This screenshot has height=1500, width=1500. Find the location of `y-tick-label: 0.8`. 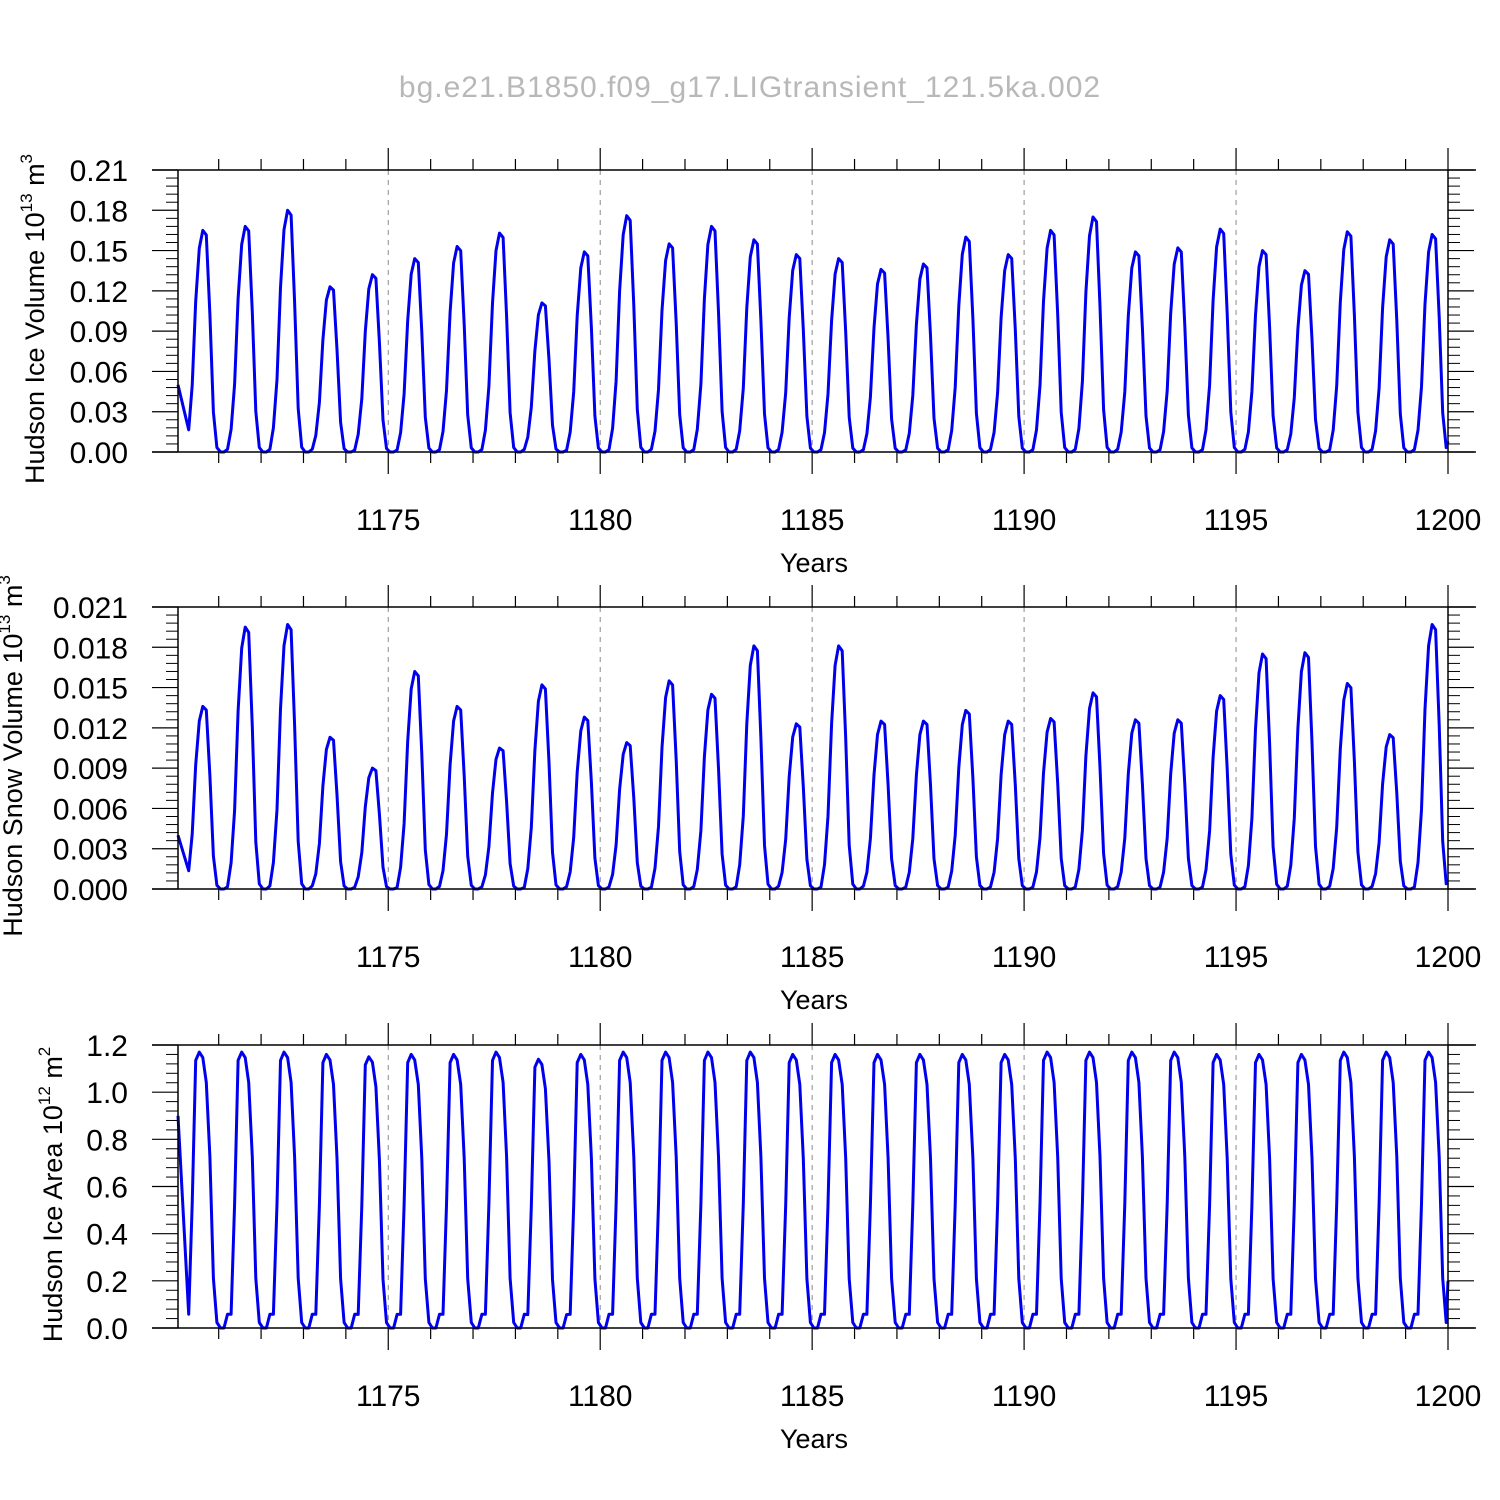

y-tick-label: 0.8 is located at coordinates (107, 1140).